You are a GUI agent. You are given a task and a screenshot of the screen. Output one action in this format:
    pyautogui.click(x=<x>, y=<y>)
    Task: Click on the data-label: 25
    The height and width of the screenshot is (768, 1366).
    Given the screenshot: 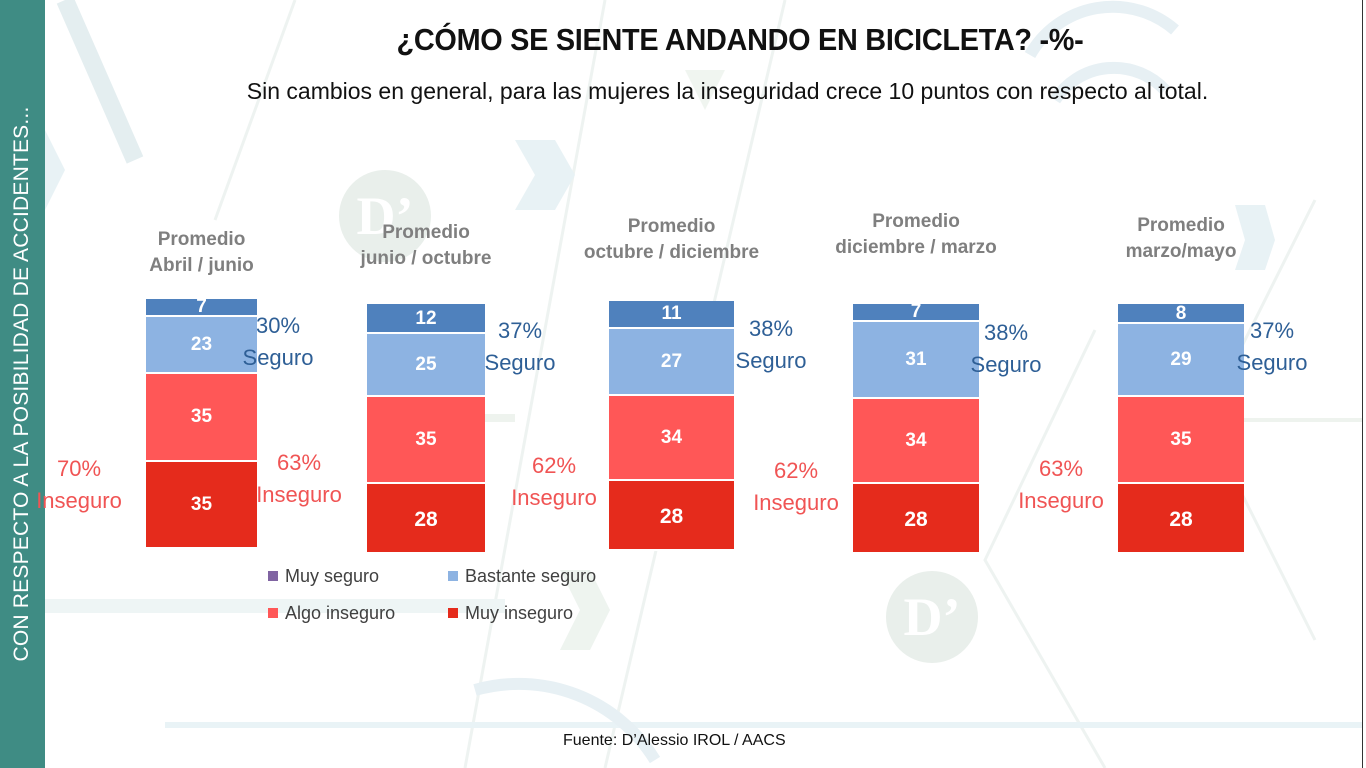 What is the action you would take?
    pyautogui.click(x=426, y=364)
    